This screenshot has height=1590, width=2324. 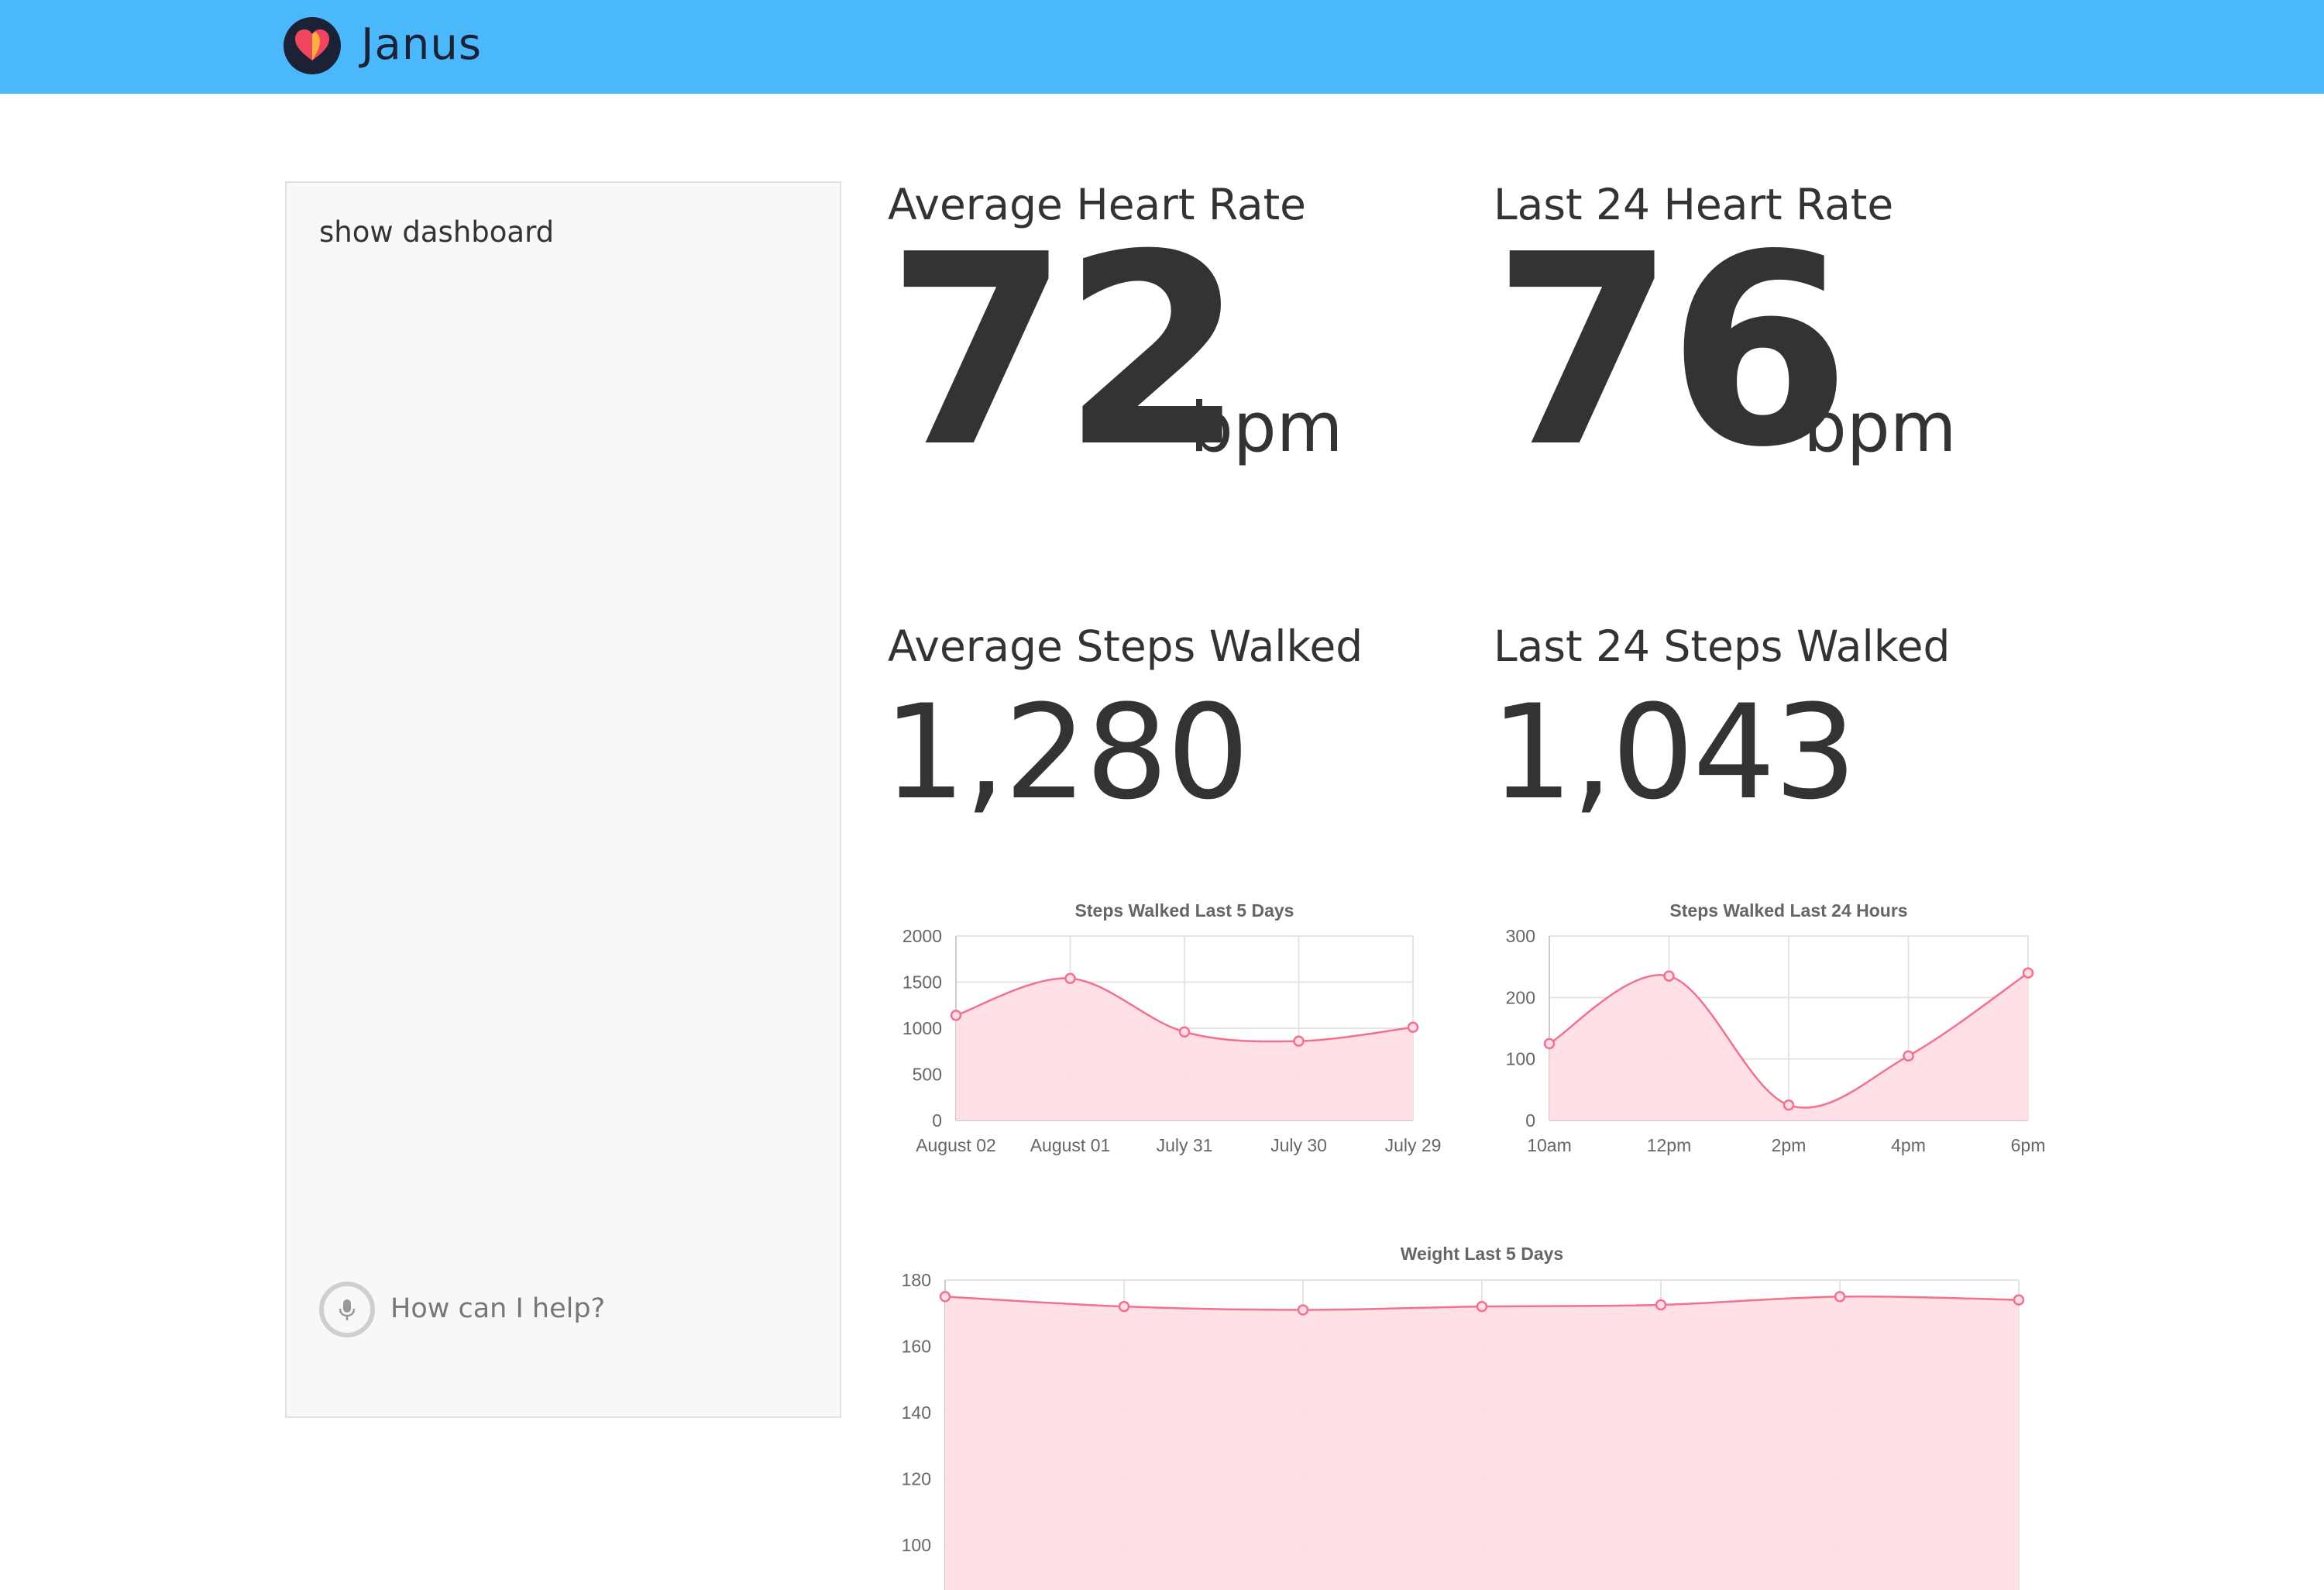 What do you see at coordinates (922, 982) in the screenshot?
I see `y-tick-label: 1500` at bounding box center [922, 982].